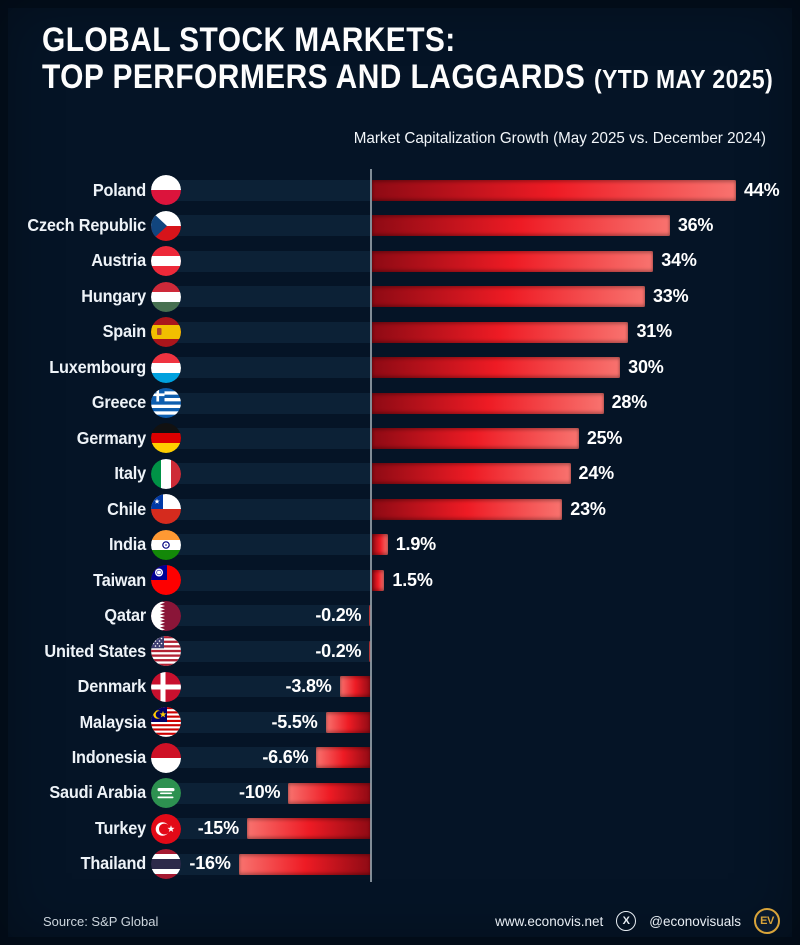 The width and height of the screenshot is (800, 945). Describe the element at coordinates (112, 686) in the screenshot. I see `country-label: Denmark` at that location.